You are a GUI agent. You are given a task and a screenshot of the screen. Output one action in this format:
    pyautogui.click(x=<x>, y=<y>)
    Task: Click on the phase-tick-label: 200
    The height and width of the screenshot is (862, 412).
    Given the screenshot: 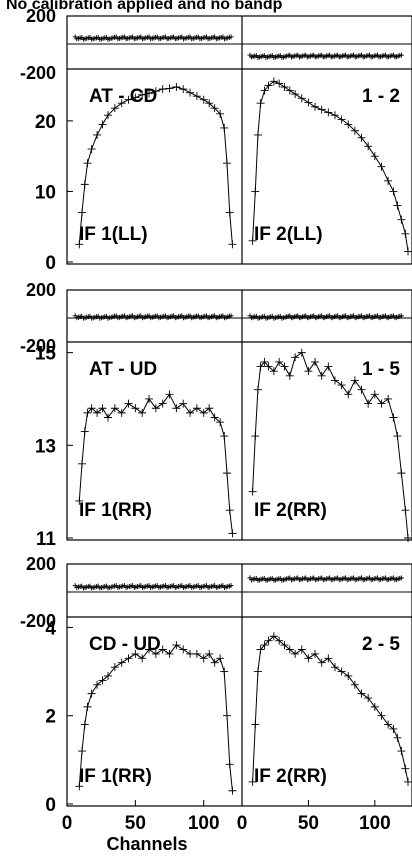 What is the action you would take?
    pyautogui.click(x=41, y=16)
    